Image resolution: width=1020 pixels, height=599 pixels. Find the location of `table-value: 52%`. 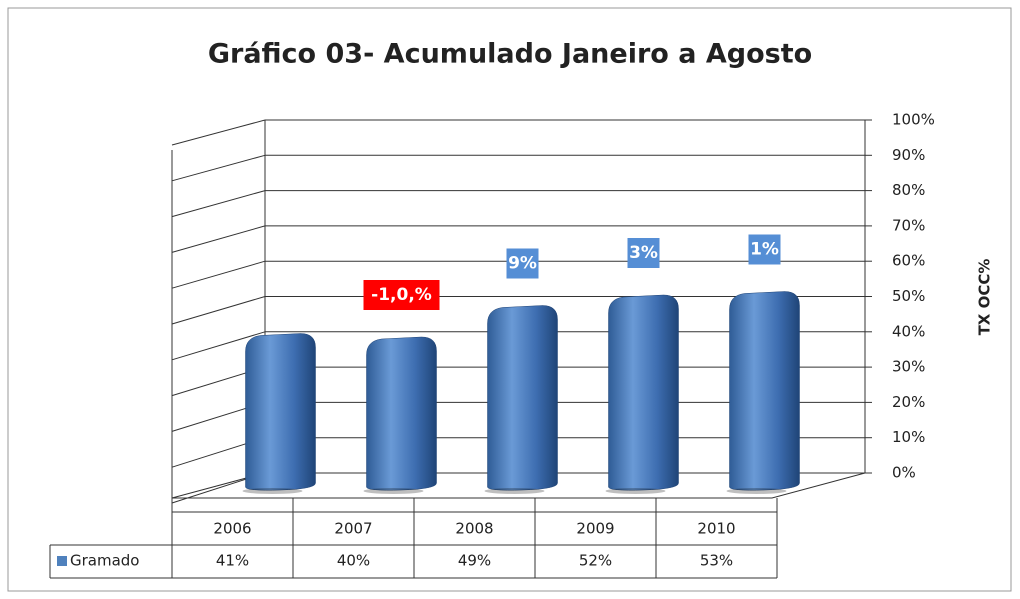

table-value: 52% is located at coordinates (595, 561).